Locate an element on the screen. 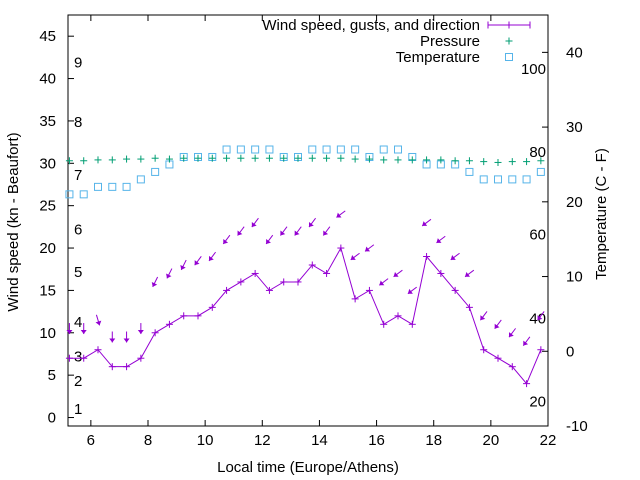 The height and width of the screenshot is (480, 640). x-axis-label: Local time (Europe/Athens) is located at coordinates (308, 467).